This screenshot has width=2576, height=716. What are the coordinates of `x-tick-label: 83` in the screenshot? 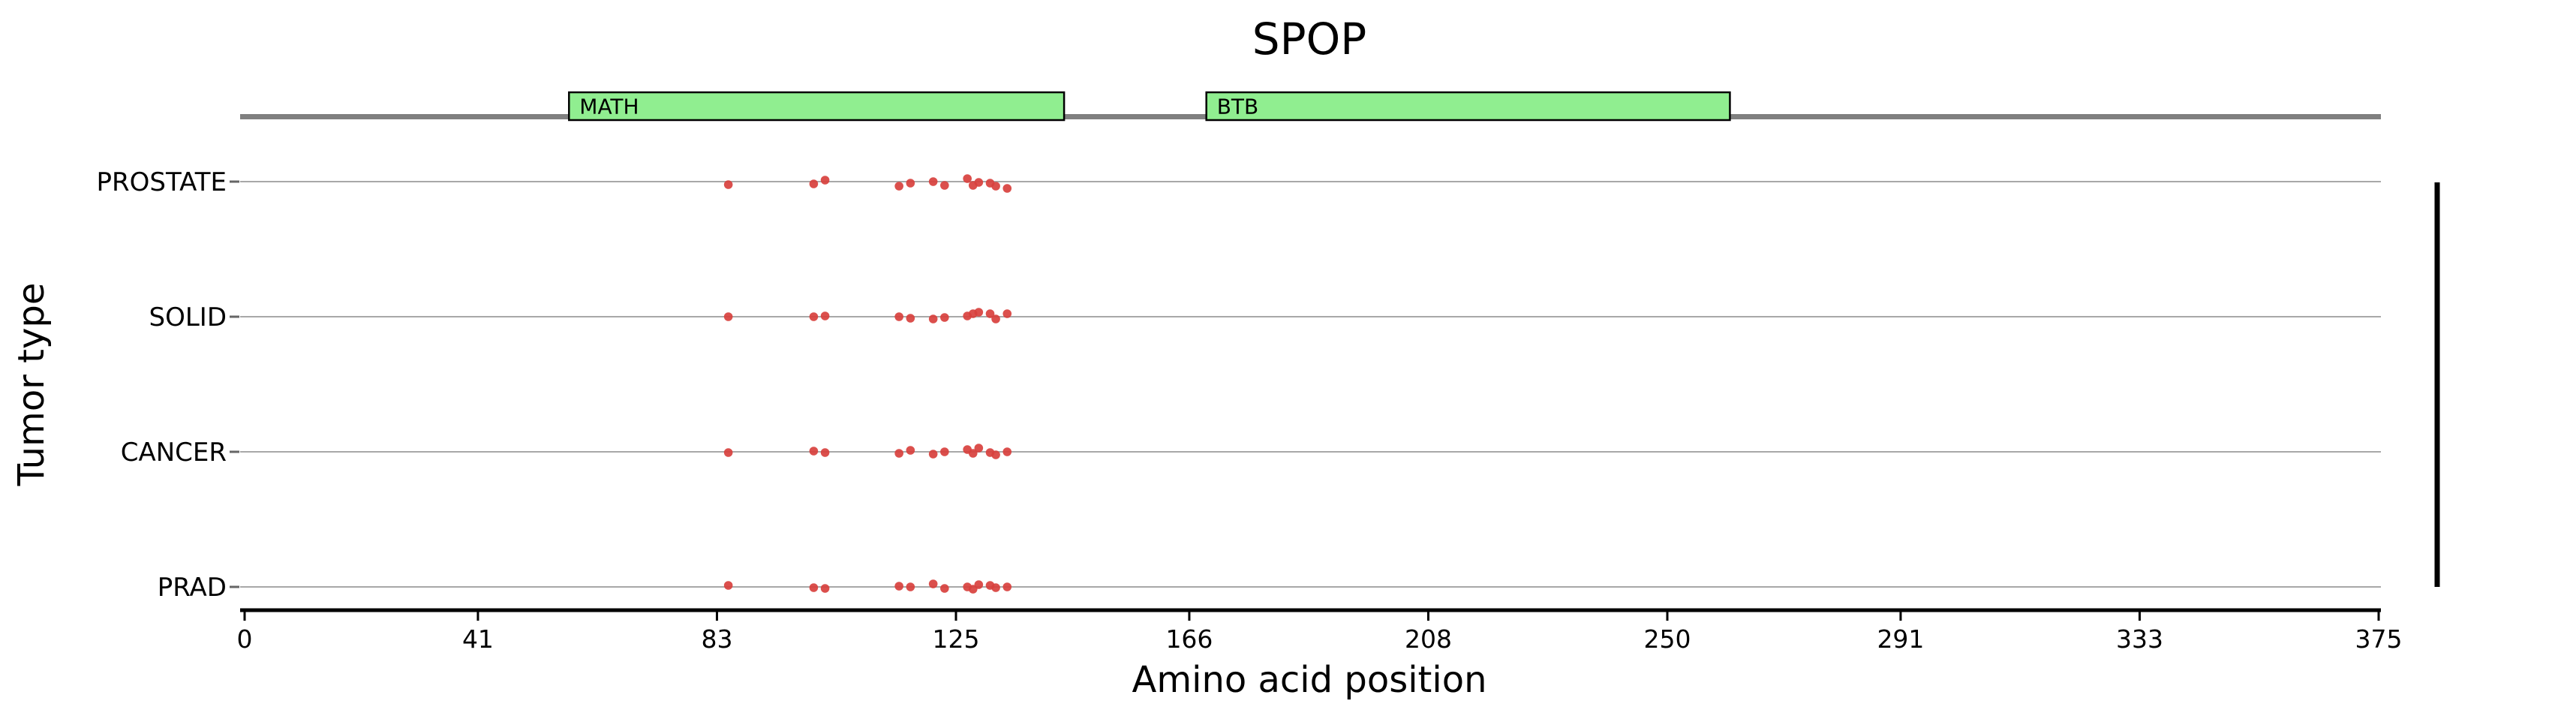 It's located at (716, 639).